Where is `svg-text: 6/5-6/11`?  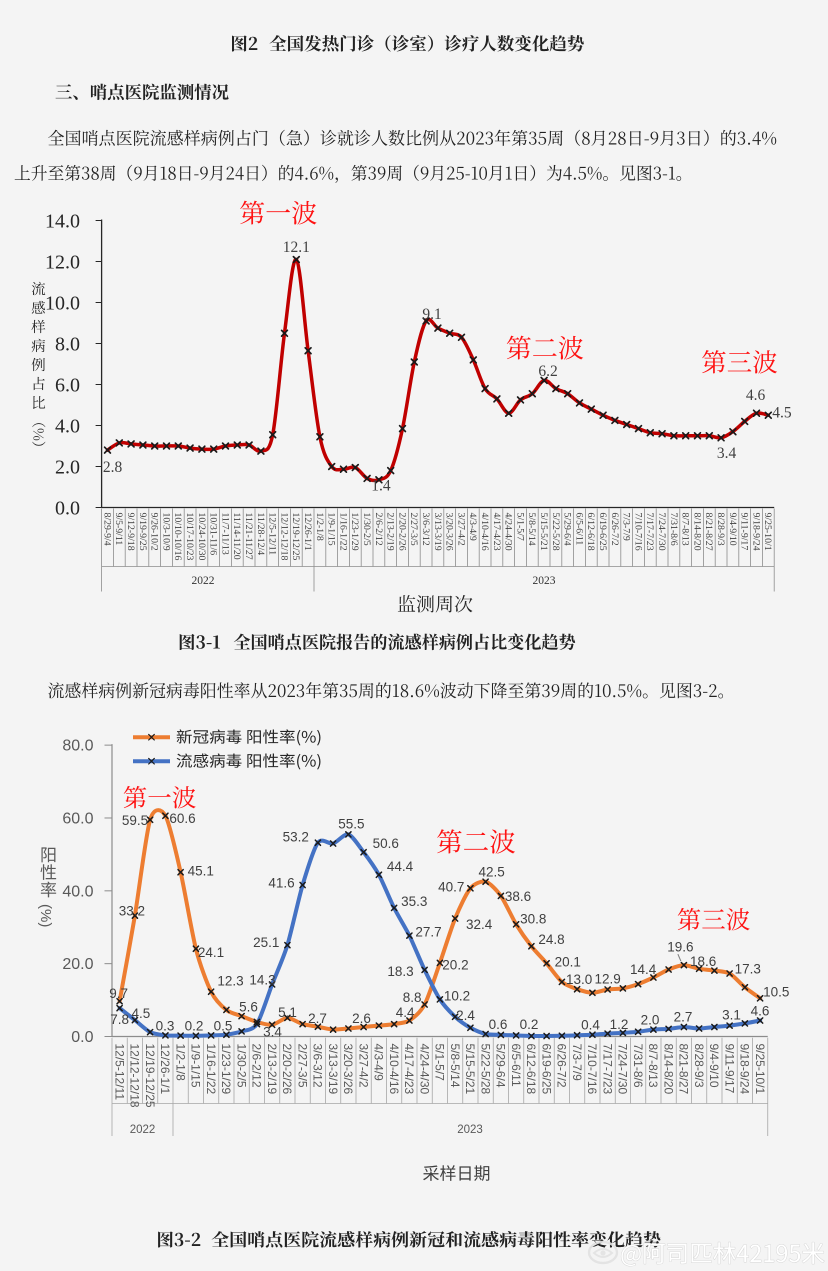 svg-text: 6/5-6/11 is located at coordinates (578, 529).